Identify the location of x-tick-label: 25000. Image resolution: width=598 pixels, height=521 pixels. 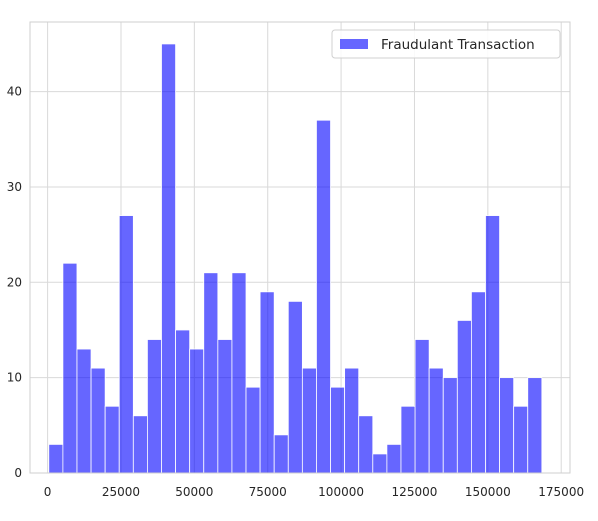
(121, 492).